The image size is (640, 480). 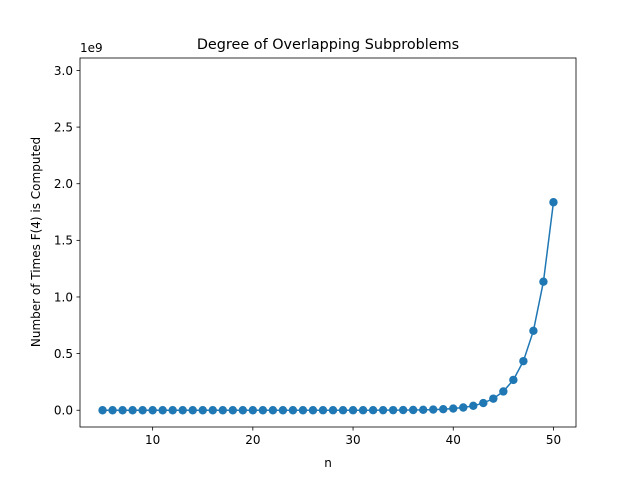 What do you see at coordinates (36, 242) in the screenshot?
I see `y-axis-label: Number of Times F(4) is Computed` at bounding box center [36, 242].